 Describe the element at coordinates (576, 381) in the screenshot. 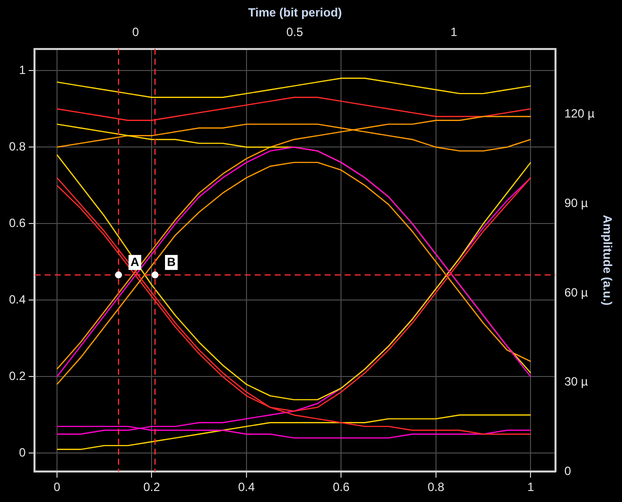

I see `y2-tick-label: 30 µ` at that location.